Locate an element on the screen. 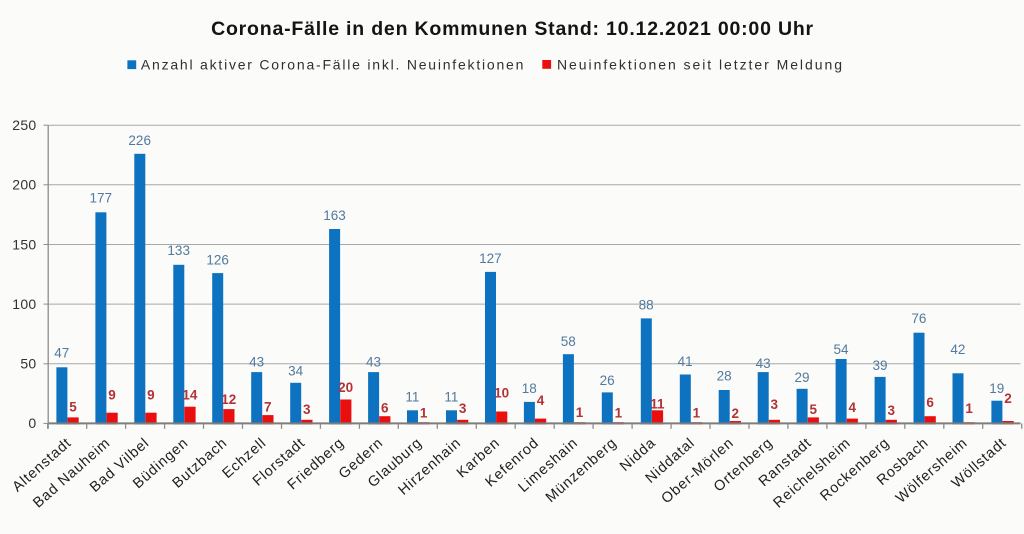  svg-text: 39 is located at coordinates (879, 365).